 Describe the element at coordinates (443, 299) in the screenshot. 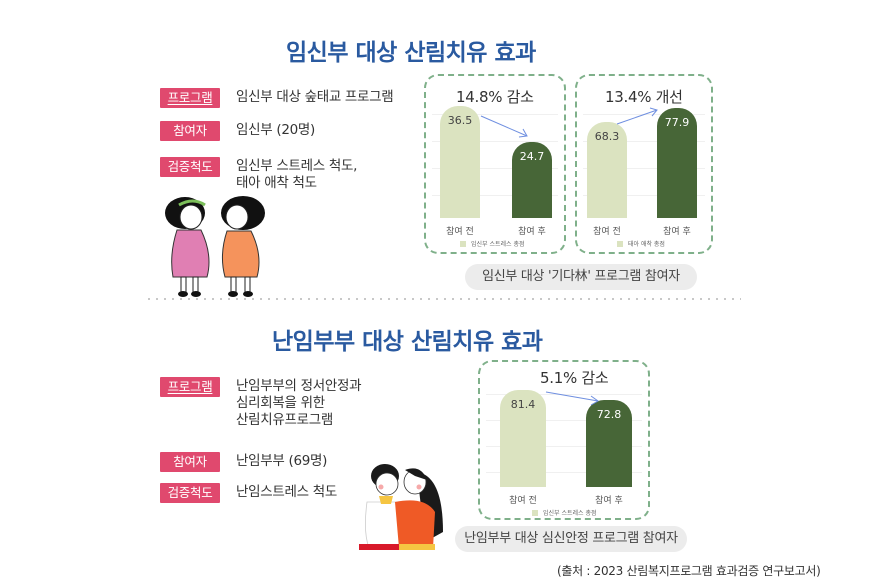

I see `dotted-divider` at that location.